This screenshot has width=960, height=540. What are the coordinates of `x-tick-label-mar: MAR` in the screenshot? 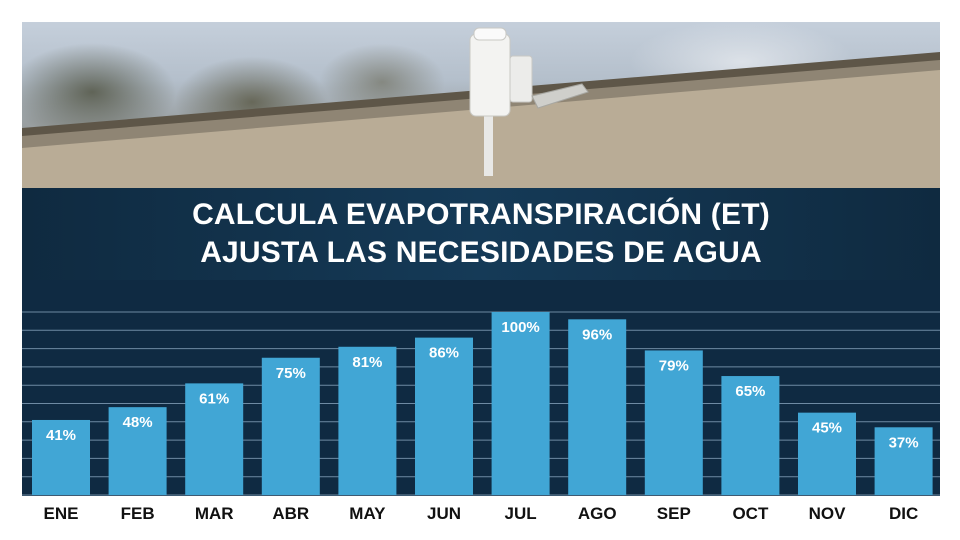 It's located at (214, 513).